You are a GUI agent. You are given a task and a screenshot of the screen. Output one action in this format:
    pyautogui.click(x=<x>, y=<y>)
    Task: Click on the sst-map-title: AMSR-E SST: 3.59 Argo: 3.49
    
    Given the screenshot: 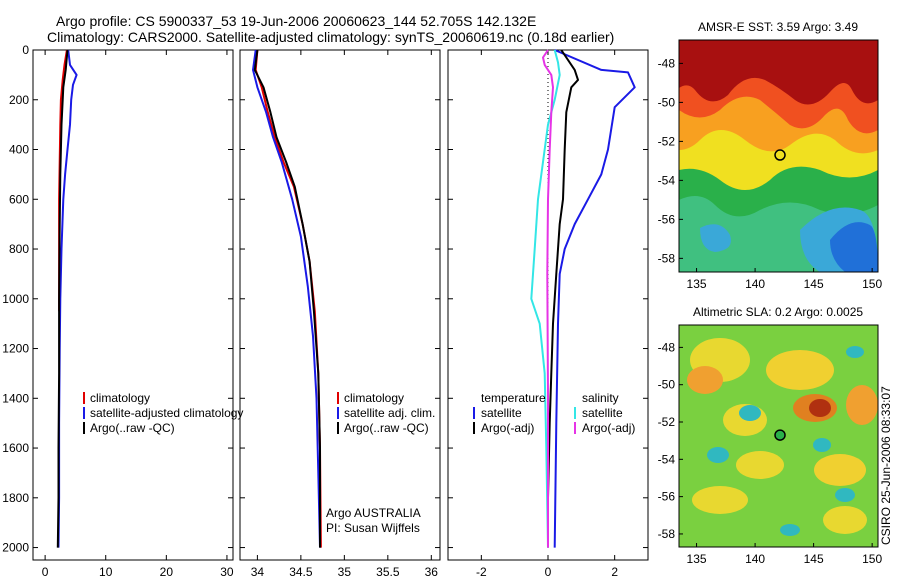 What is the action you would take?
    pyautogui.click(x=778, y=27)
    